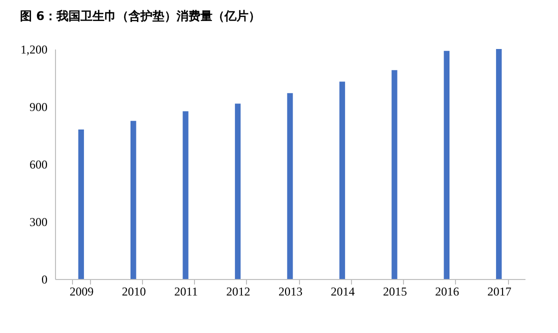 The width and height of the screenshot is (558, 333). I want to click on x-tick-label: 2016, so click(447, 291).